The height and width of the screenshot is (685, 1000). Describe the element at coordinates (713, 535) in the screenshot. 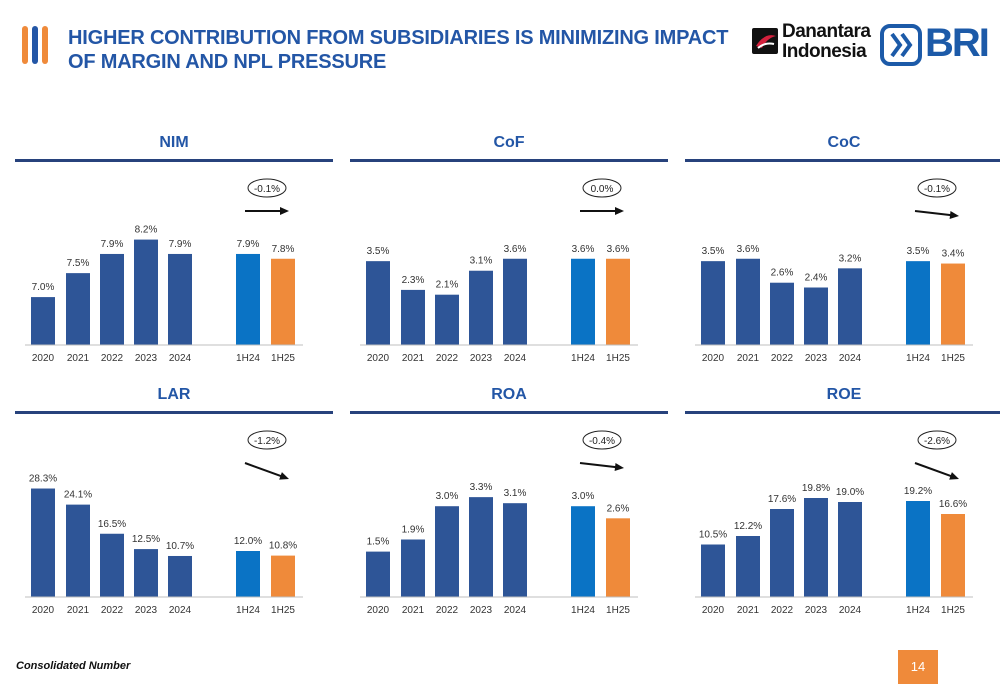

I see `data-label: 10.5%` at that location.